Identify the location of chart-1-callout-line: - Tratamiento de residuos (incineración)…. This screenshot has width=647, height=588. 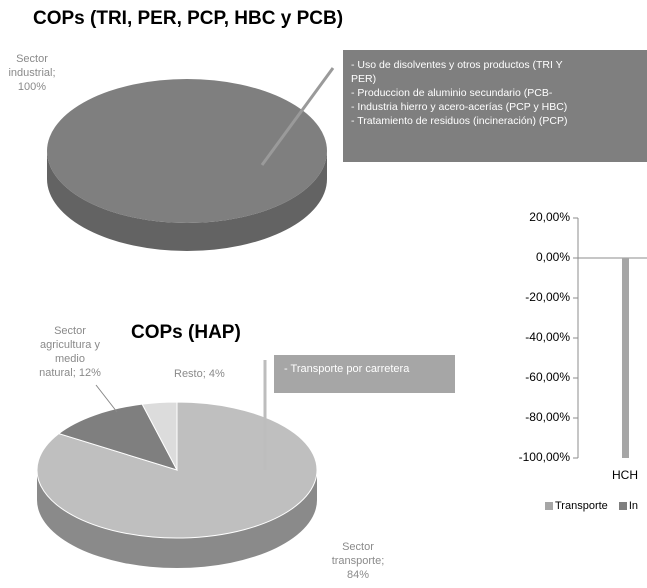
(459, 121).